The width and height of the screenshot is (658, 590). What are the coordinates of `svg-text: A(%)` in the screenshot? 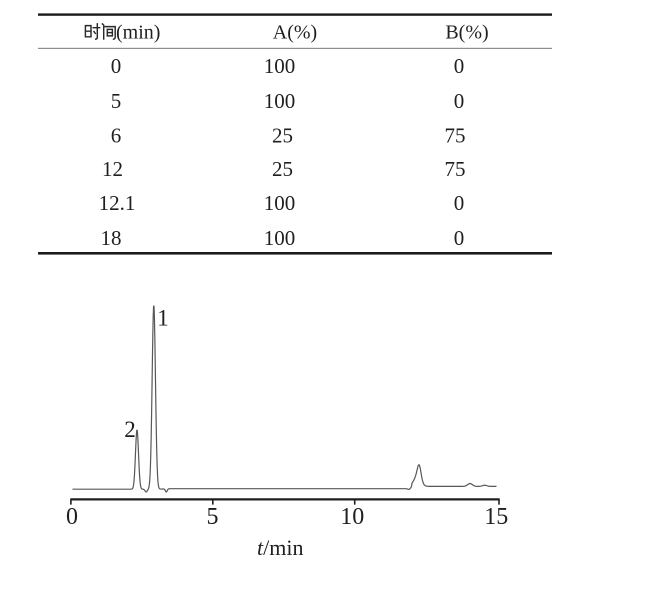 It's located at (295, 32).